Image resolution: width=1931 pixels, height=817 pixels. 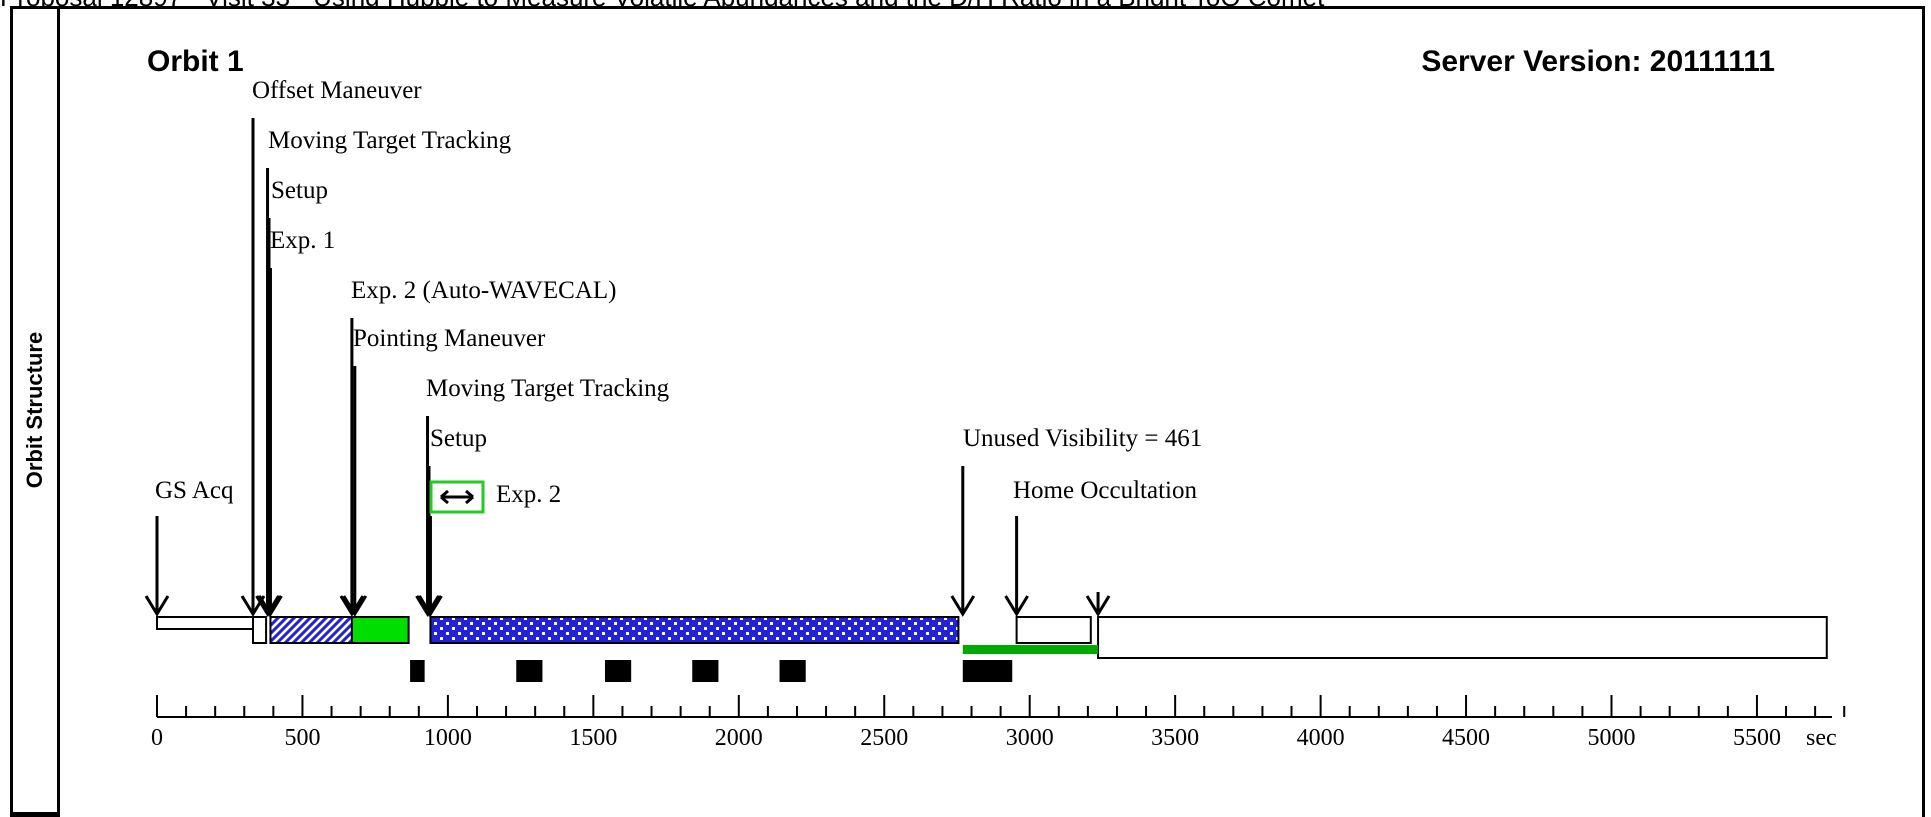 What do you see at coordinates (444, 471) in the screenshot?
I see `event-marker: Pointing Maneuver` at bounding box center [444, 471].